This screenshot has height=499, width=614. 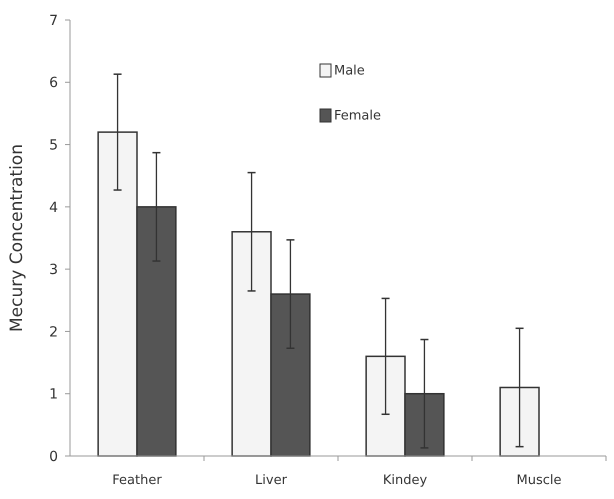 What do you see at coordinates (271, 480) in the screenshot?
I see `x-tick-label: Liver` at bounding box center [271, 480].